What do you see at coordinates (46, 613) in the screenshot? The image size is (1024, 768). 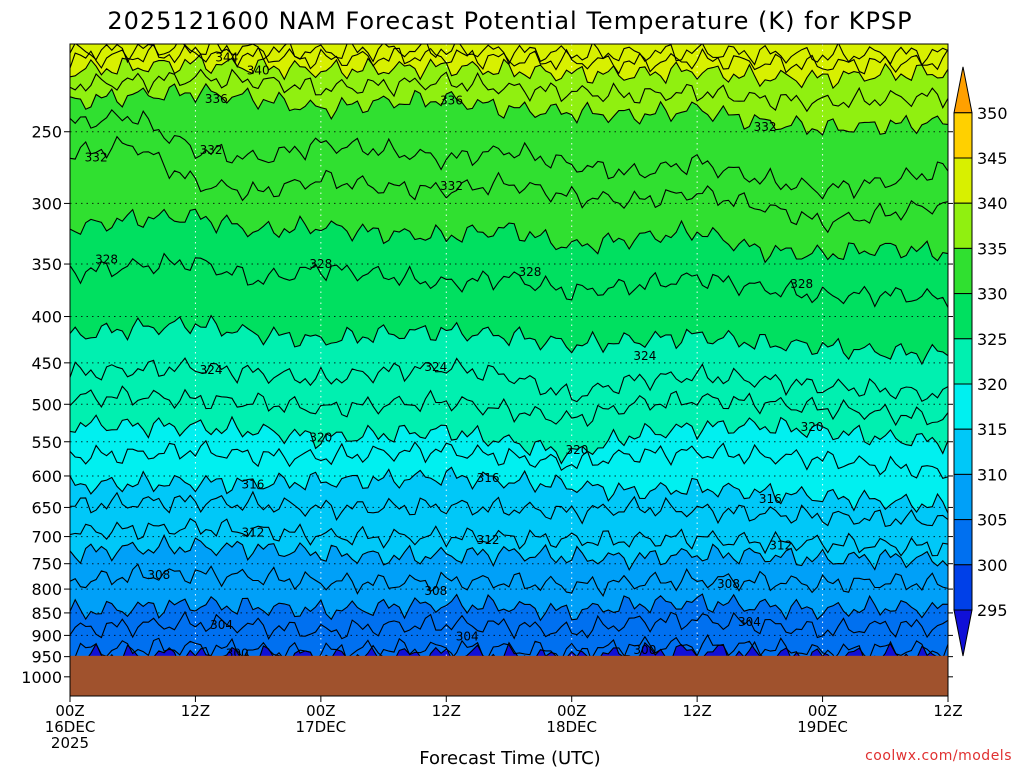 I see `y-tick-label: 850` at bounding box center [46, 613].